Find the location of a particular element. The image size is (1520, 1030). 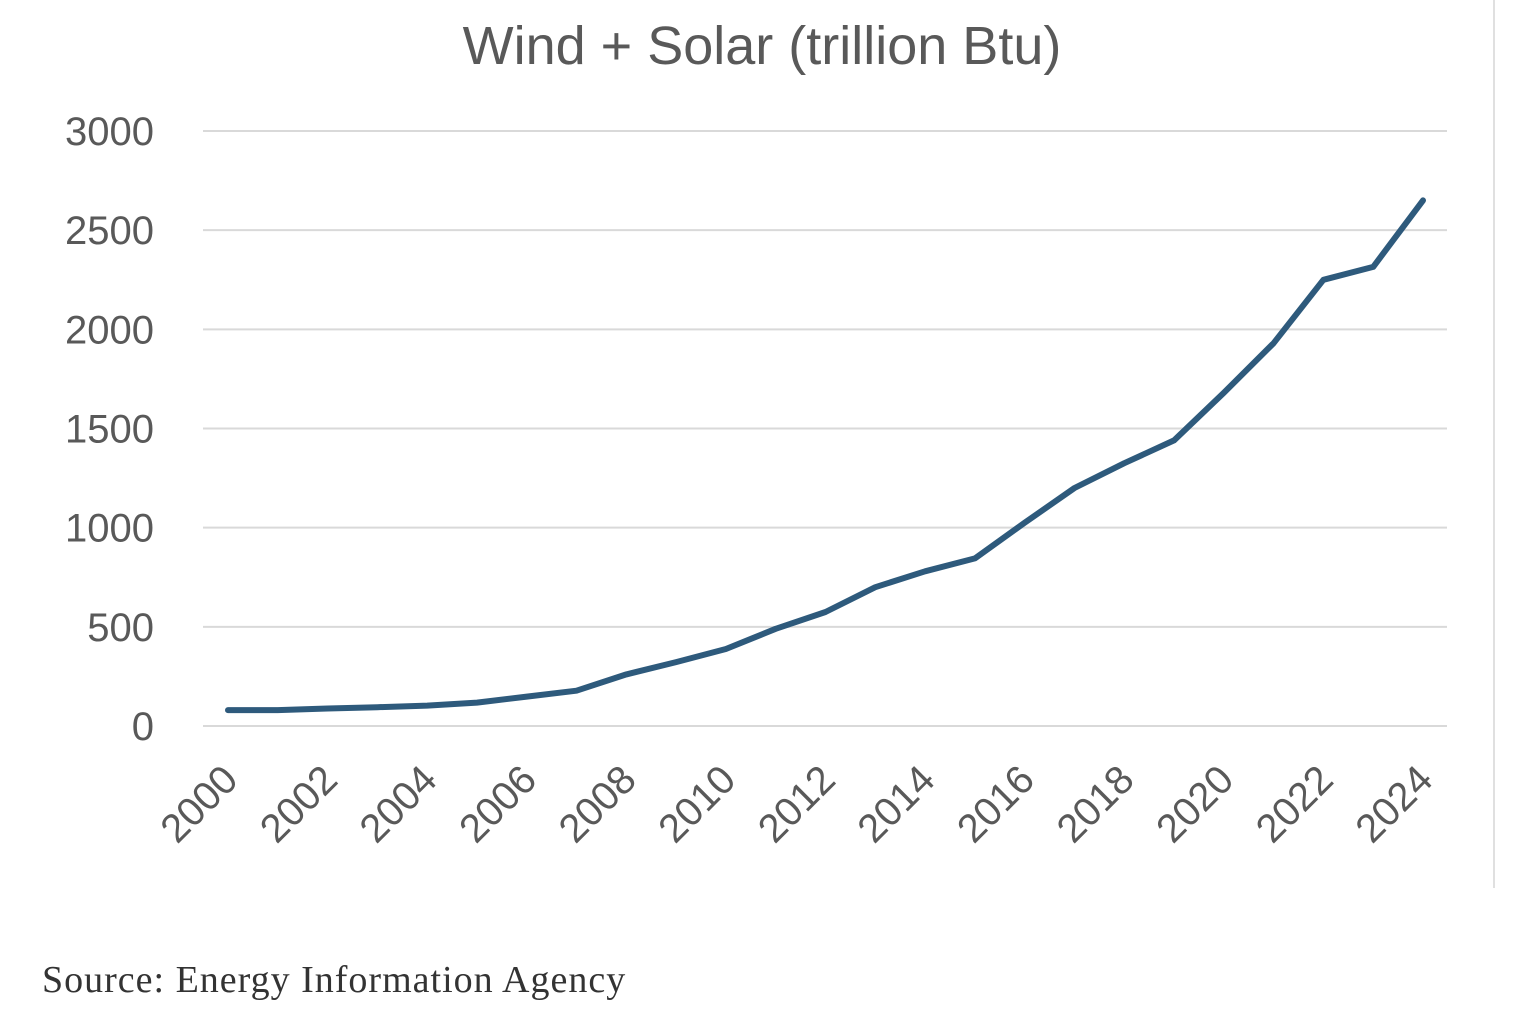

x-tick-label: 2024 is located at coordinates (1394, 804).